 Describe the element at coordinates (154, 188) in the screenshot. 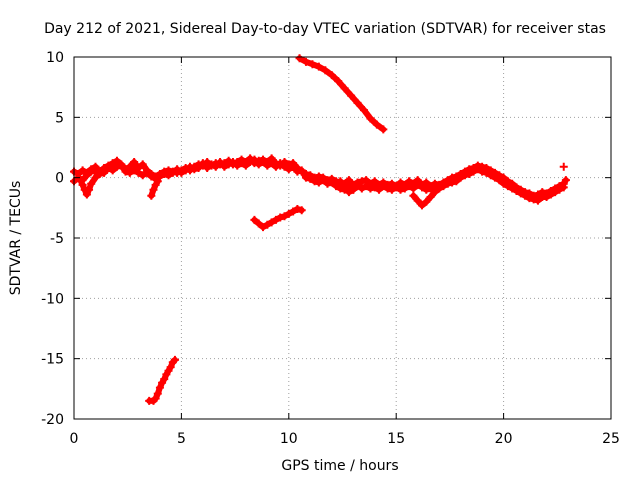

I see `data-trace` at that location.